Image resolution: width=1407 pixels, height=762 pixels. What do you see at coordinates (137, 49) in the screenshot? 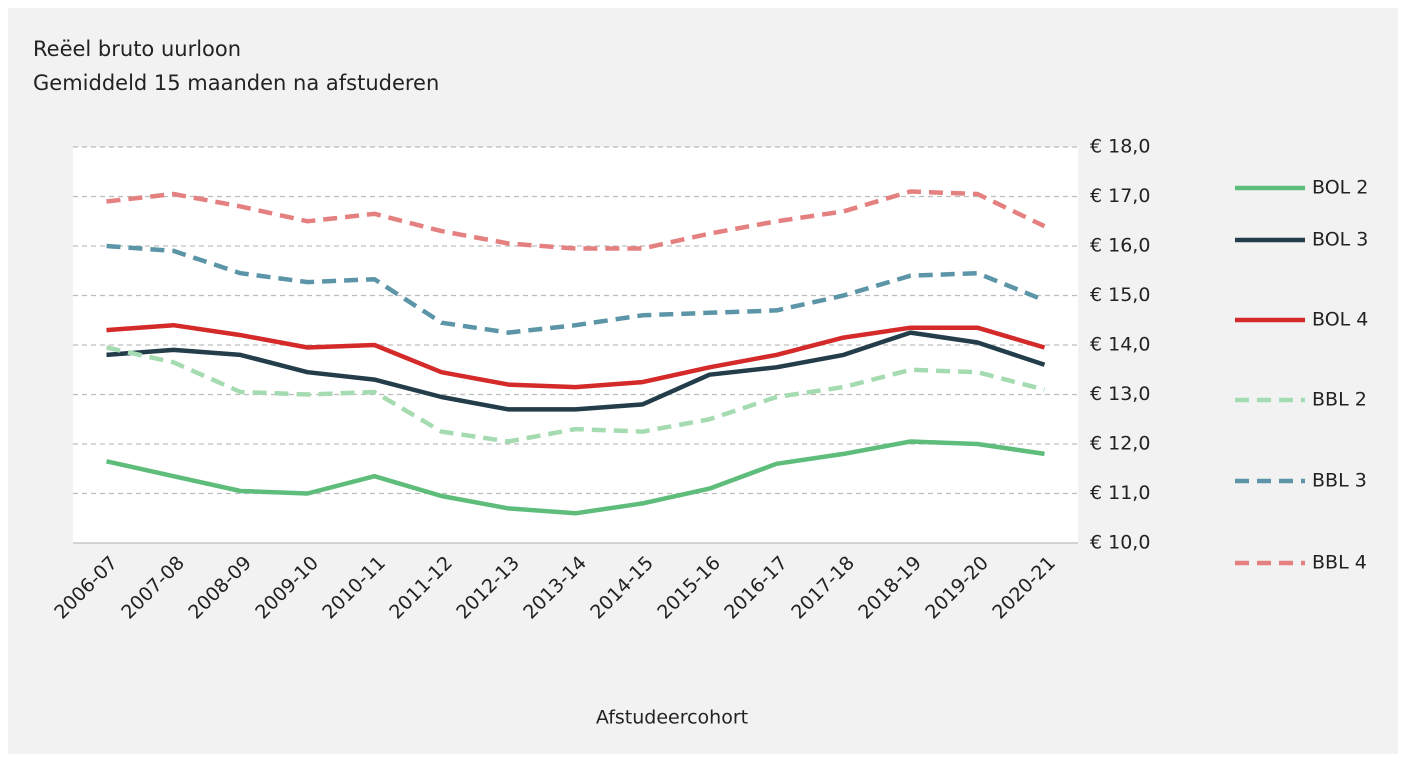
I see `chart-title: Reëel bruto uurloon` at bounding box center [137, 49].